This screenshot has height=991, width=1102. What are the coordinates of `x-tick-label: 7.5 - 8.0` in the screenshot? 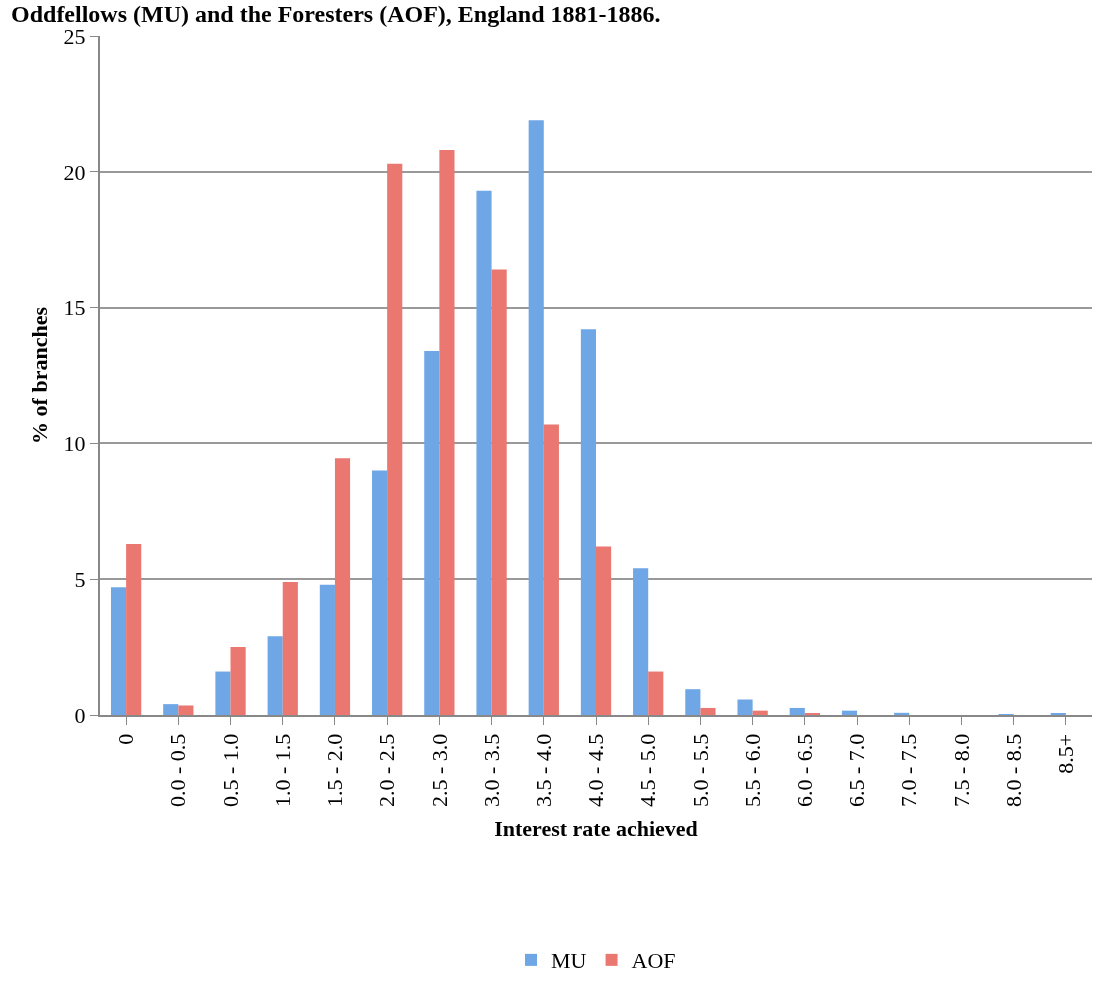 It's located at (961, 770).